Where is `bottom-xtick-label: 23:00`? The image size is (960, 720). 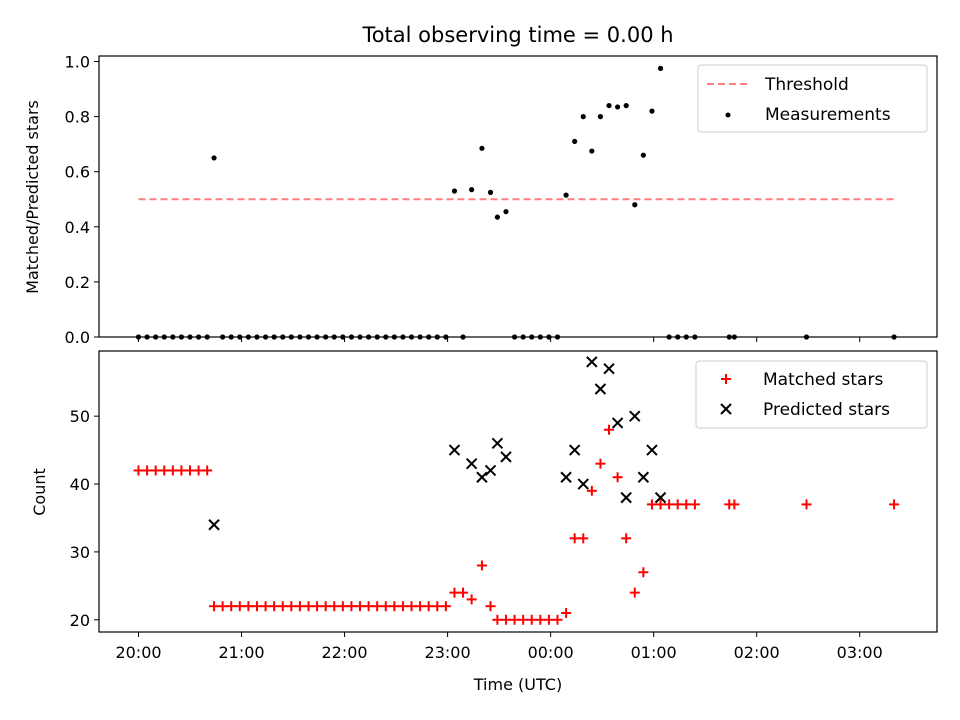 bottom-xtick-label: 23:00 is located at coordinates (448, 652).